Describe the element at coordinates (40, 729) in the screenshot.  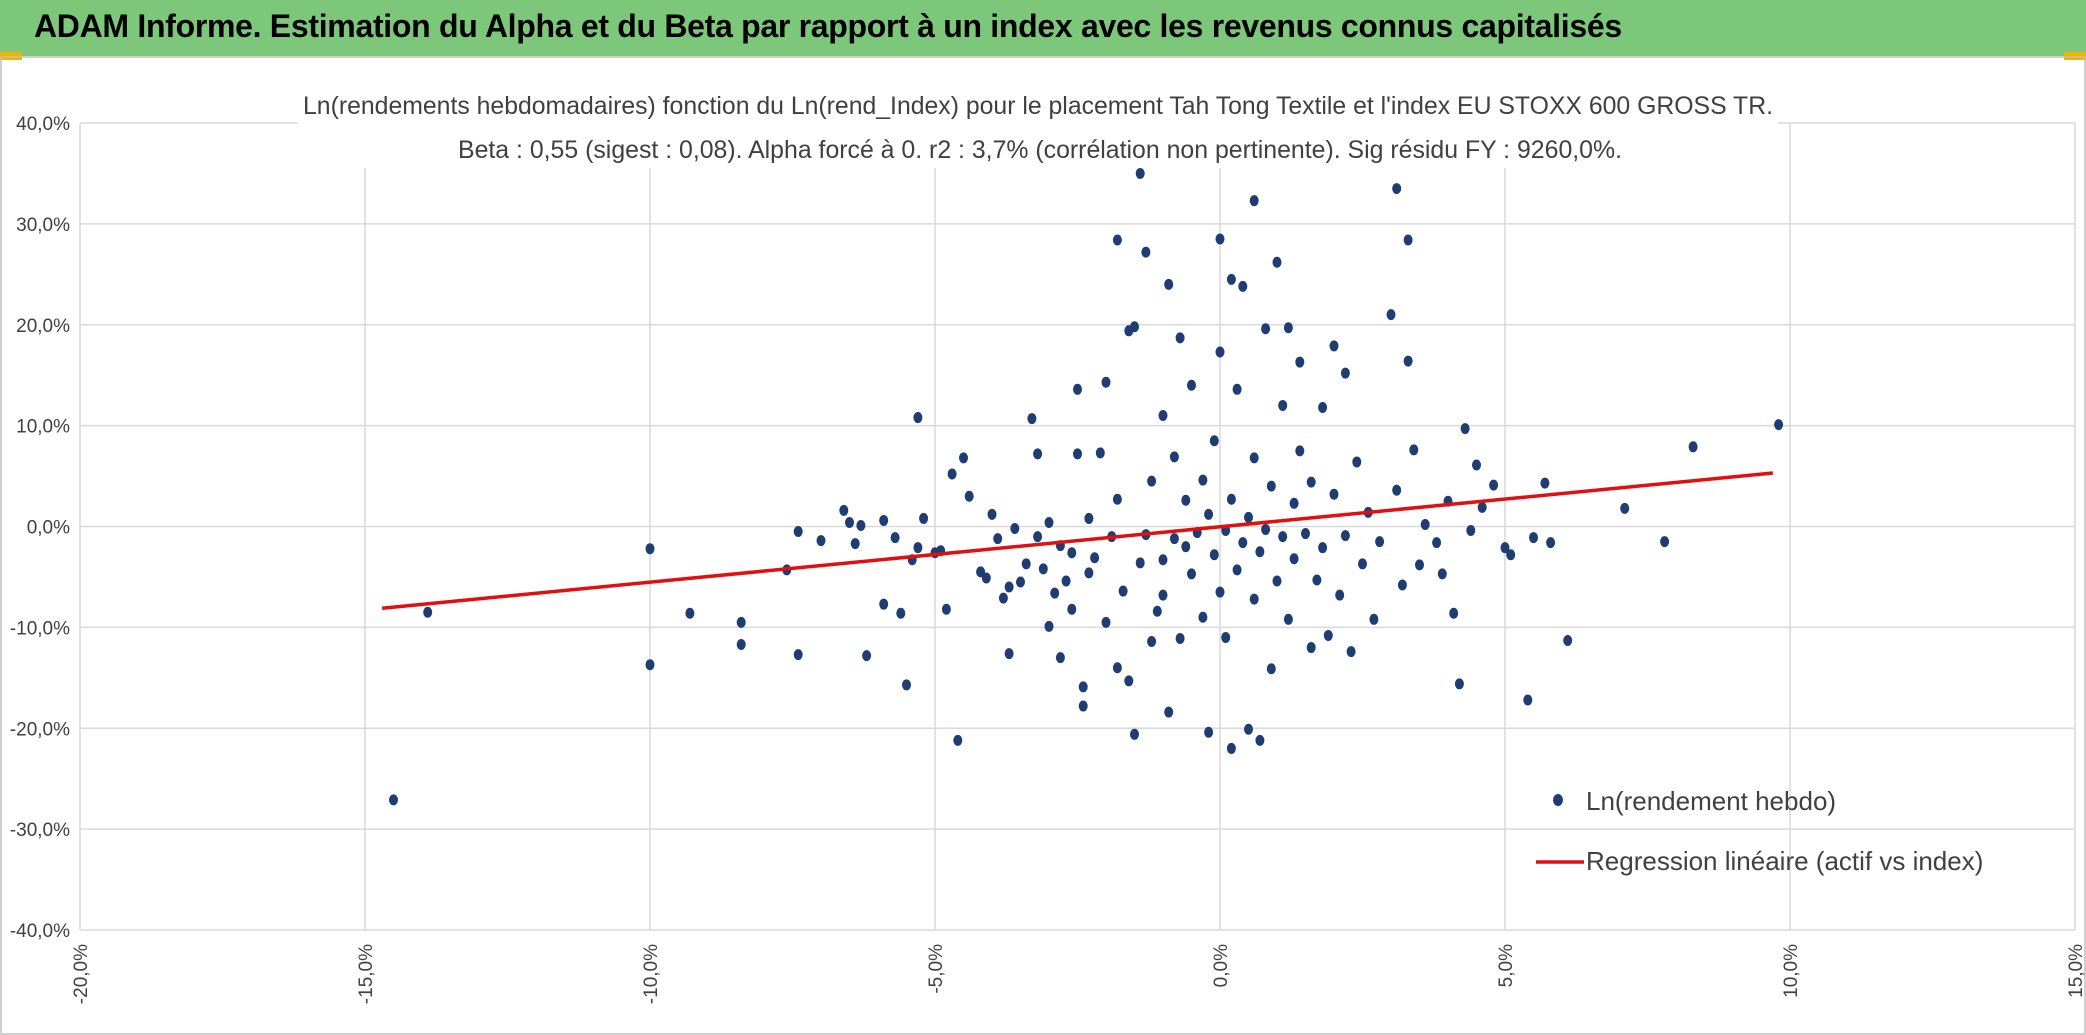
I see `y-tick-label: -20,0%` at that location.